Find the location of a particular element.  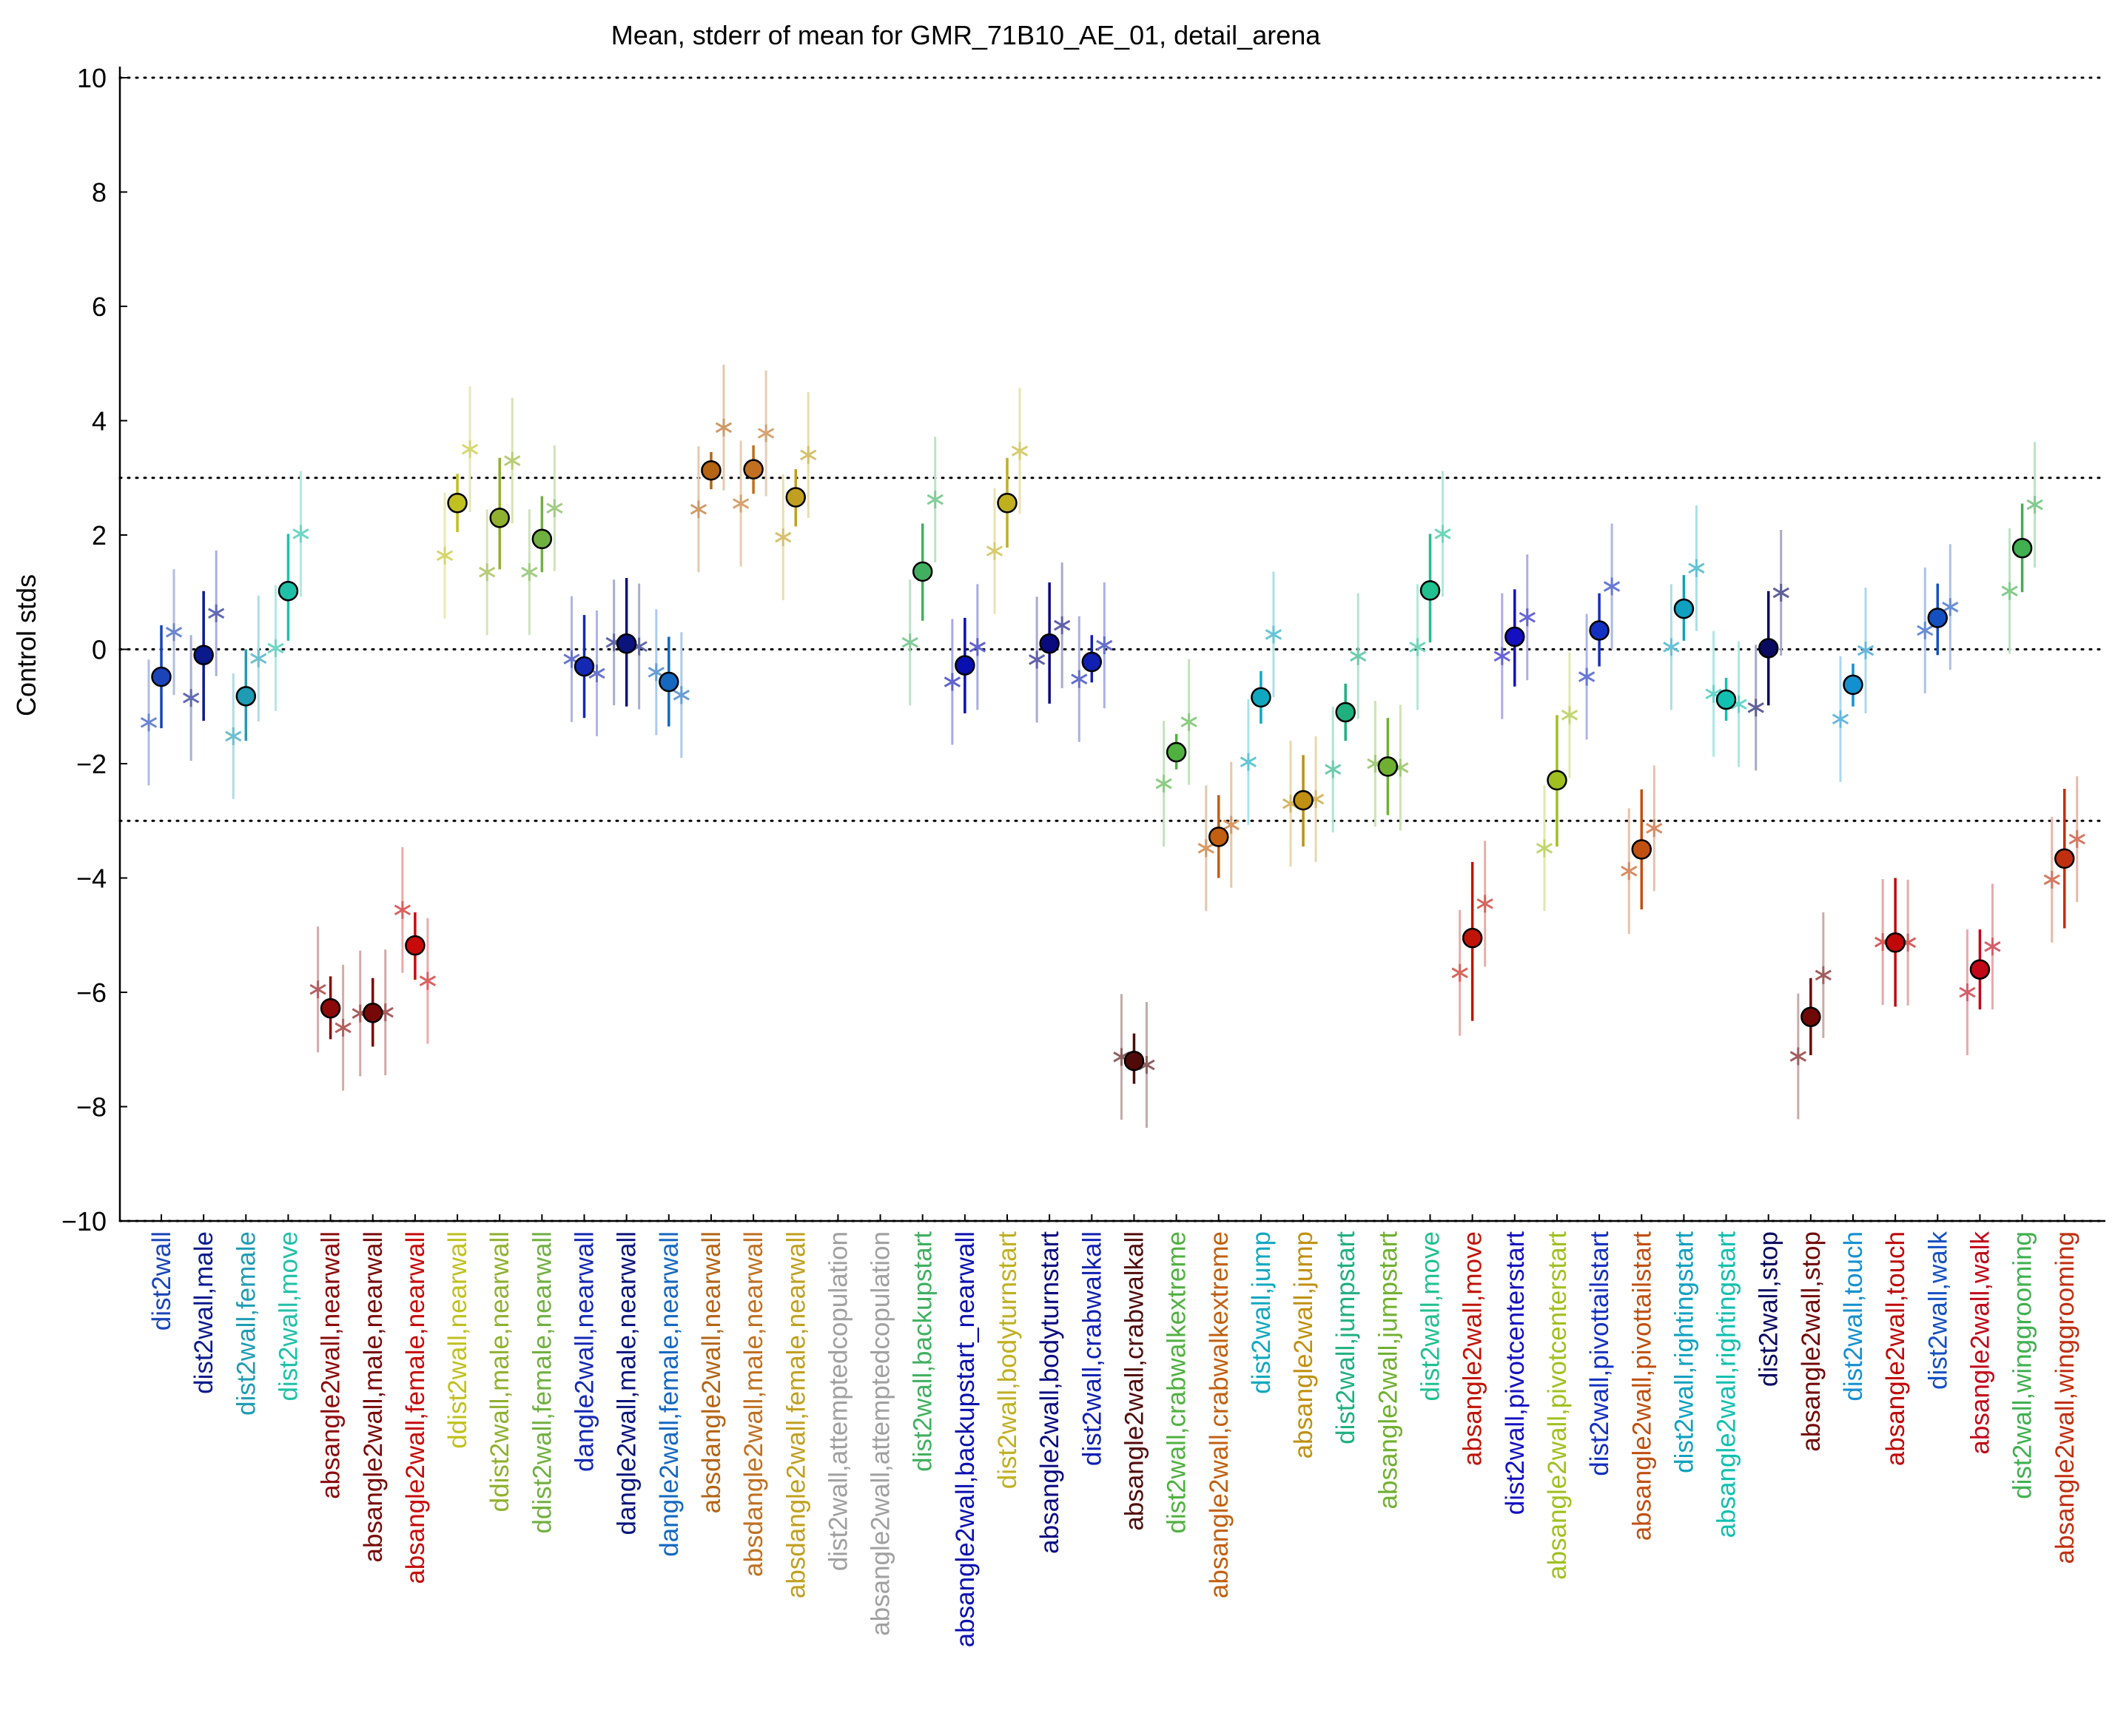

x-tick-label: dist2wall,jump is located at coordinates (1261, 1312).